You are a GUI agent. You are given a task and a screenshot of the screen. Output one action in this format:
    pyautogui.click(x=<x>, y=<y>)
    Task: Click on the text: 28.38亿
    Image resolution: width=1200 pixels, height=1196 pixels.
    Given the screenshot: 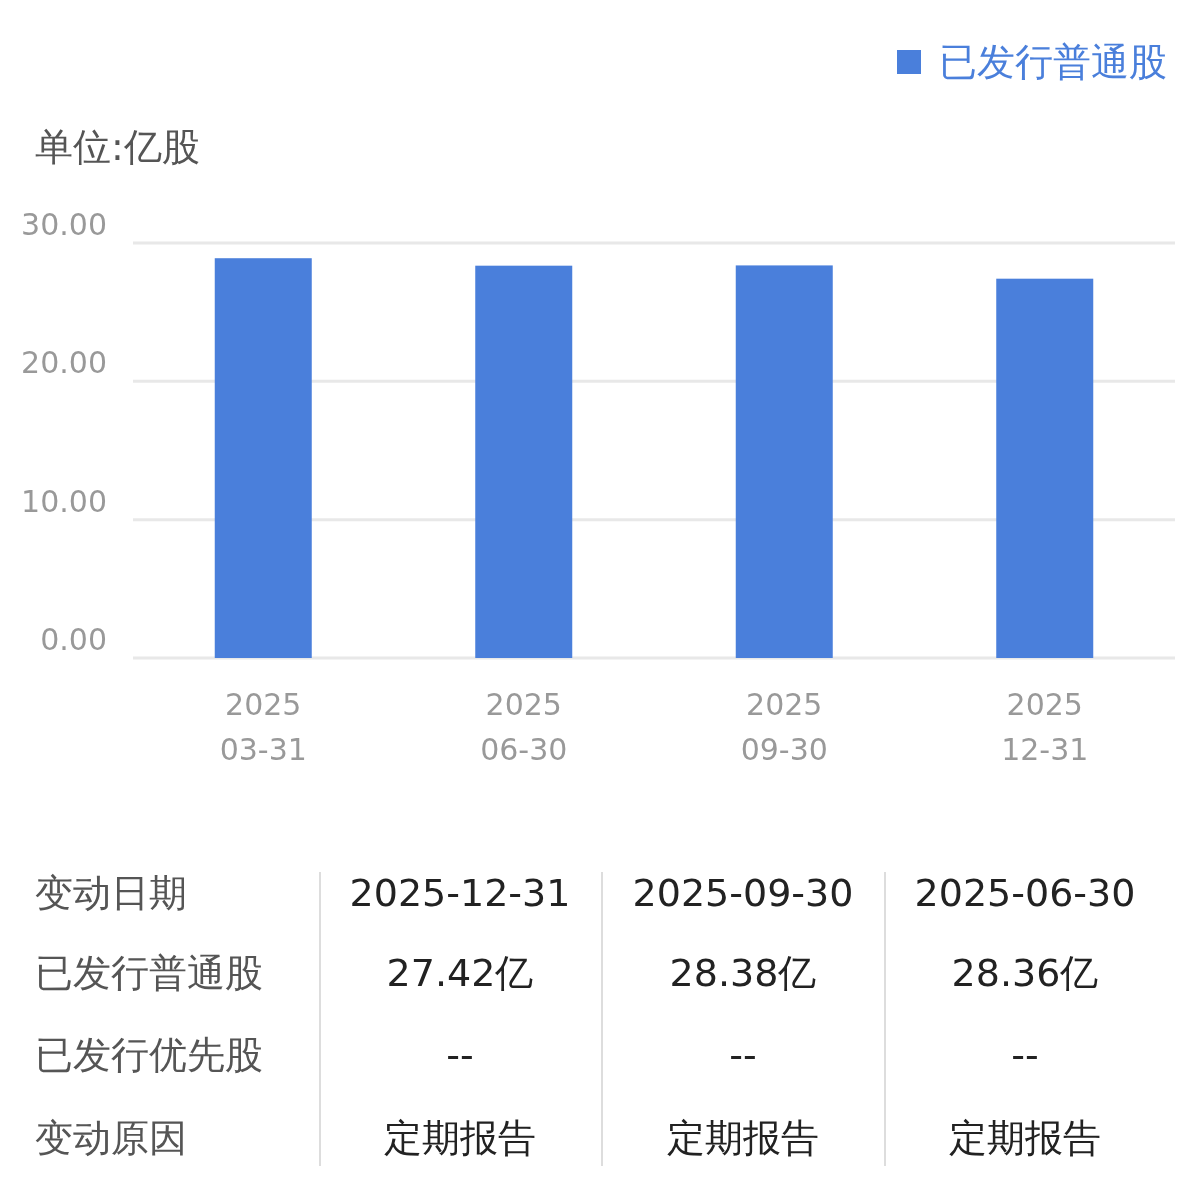 What is the action you would take?
    pyautogui.click(x=743, y=973)
    